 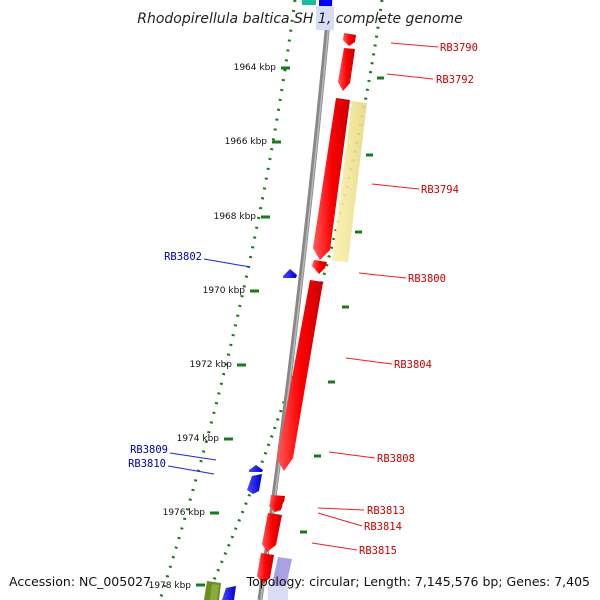 What do you see at coordinates (235, 217) in the screenshot?
I see `scale-label-1968: 1968 kbp` at bounding box center [235, 217].